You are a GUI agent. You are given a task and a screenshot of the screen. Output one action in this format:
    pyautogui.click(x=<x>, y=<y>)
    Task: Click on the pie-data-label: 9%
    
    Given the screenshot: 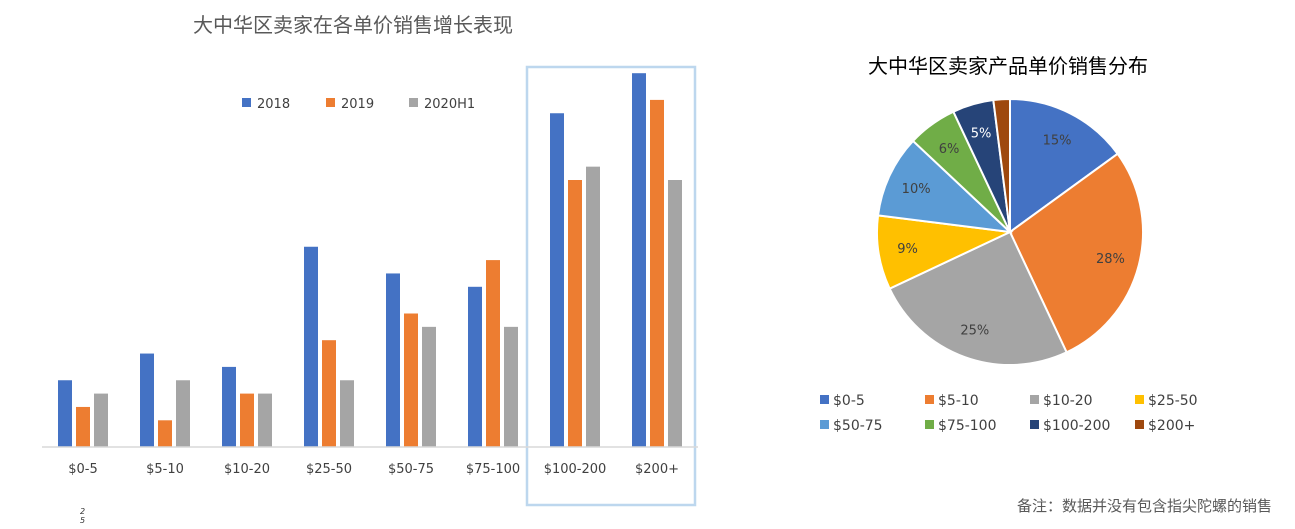 What is the action you would take?
    pyautogui.click(x=907, y=249)
    